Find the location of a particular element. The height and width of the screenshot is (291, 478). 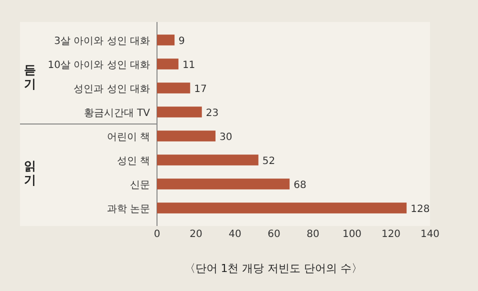

x-tick-label: 60 is located at coordinates (274, 234).